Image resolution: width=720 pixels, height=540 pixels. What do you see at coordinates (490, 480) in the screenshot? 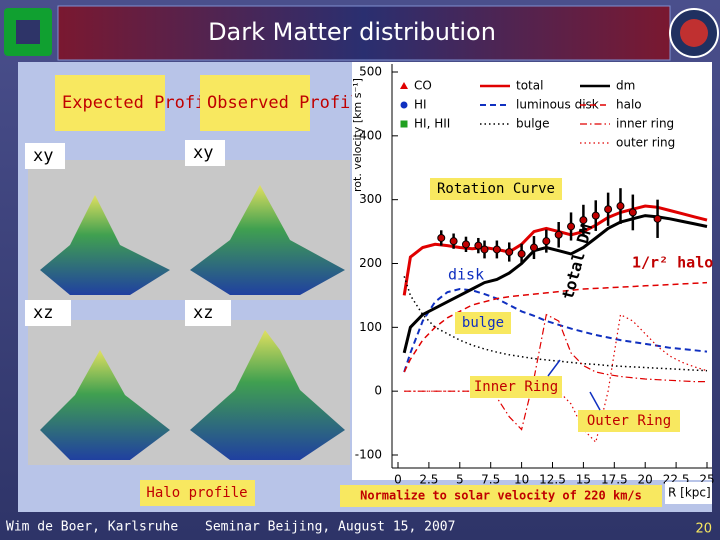
I see `x-tick-label: 7.5` at bounding box center [490, 480].